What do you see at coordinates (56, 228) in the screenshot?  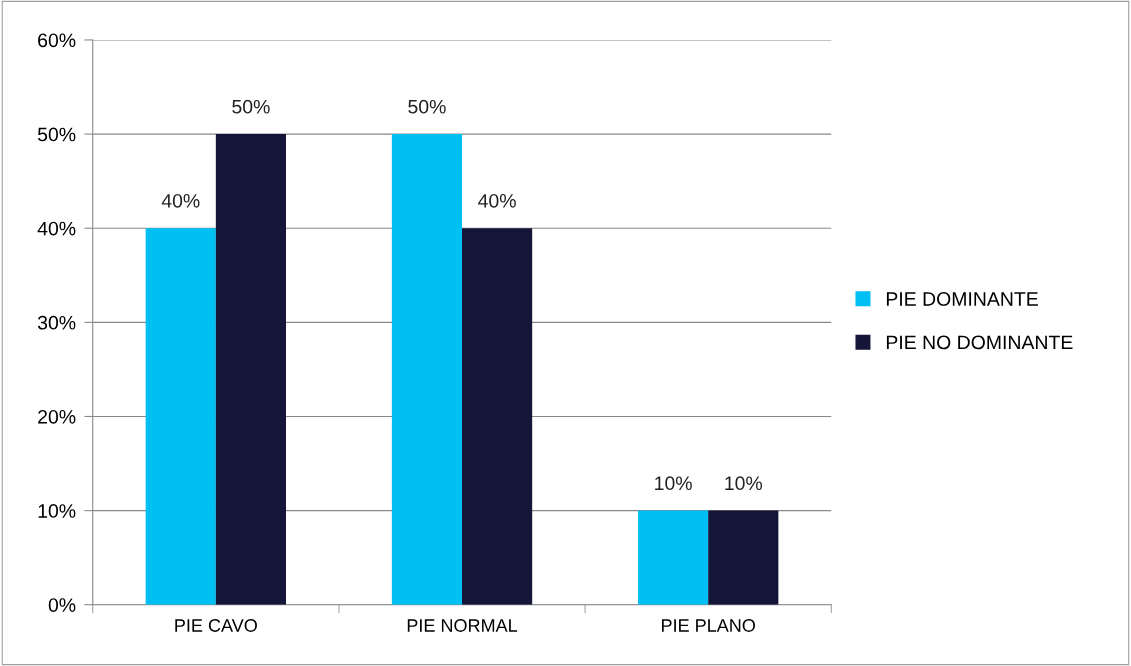 I see `y-tick-label: 40%` at bounding box center [56, 228].